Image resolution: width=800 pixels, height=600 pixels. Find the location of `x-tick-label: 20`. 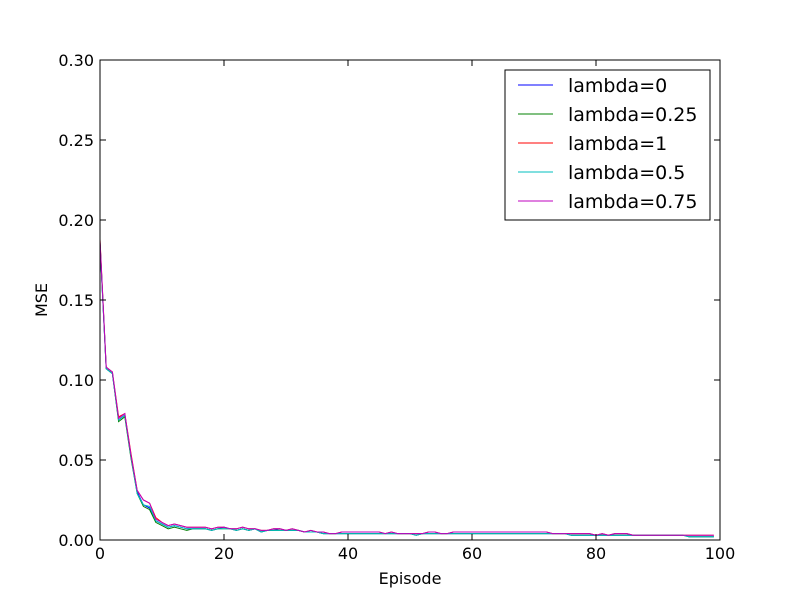

x-tick-label: 20 is located at coordinates (224, 553).